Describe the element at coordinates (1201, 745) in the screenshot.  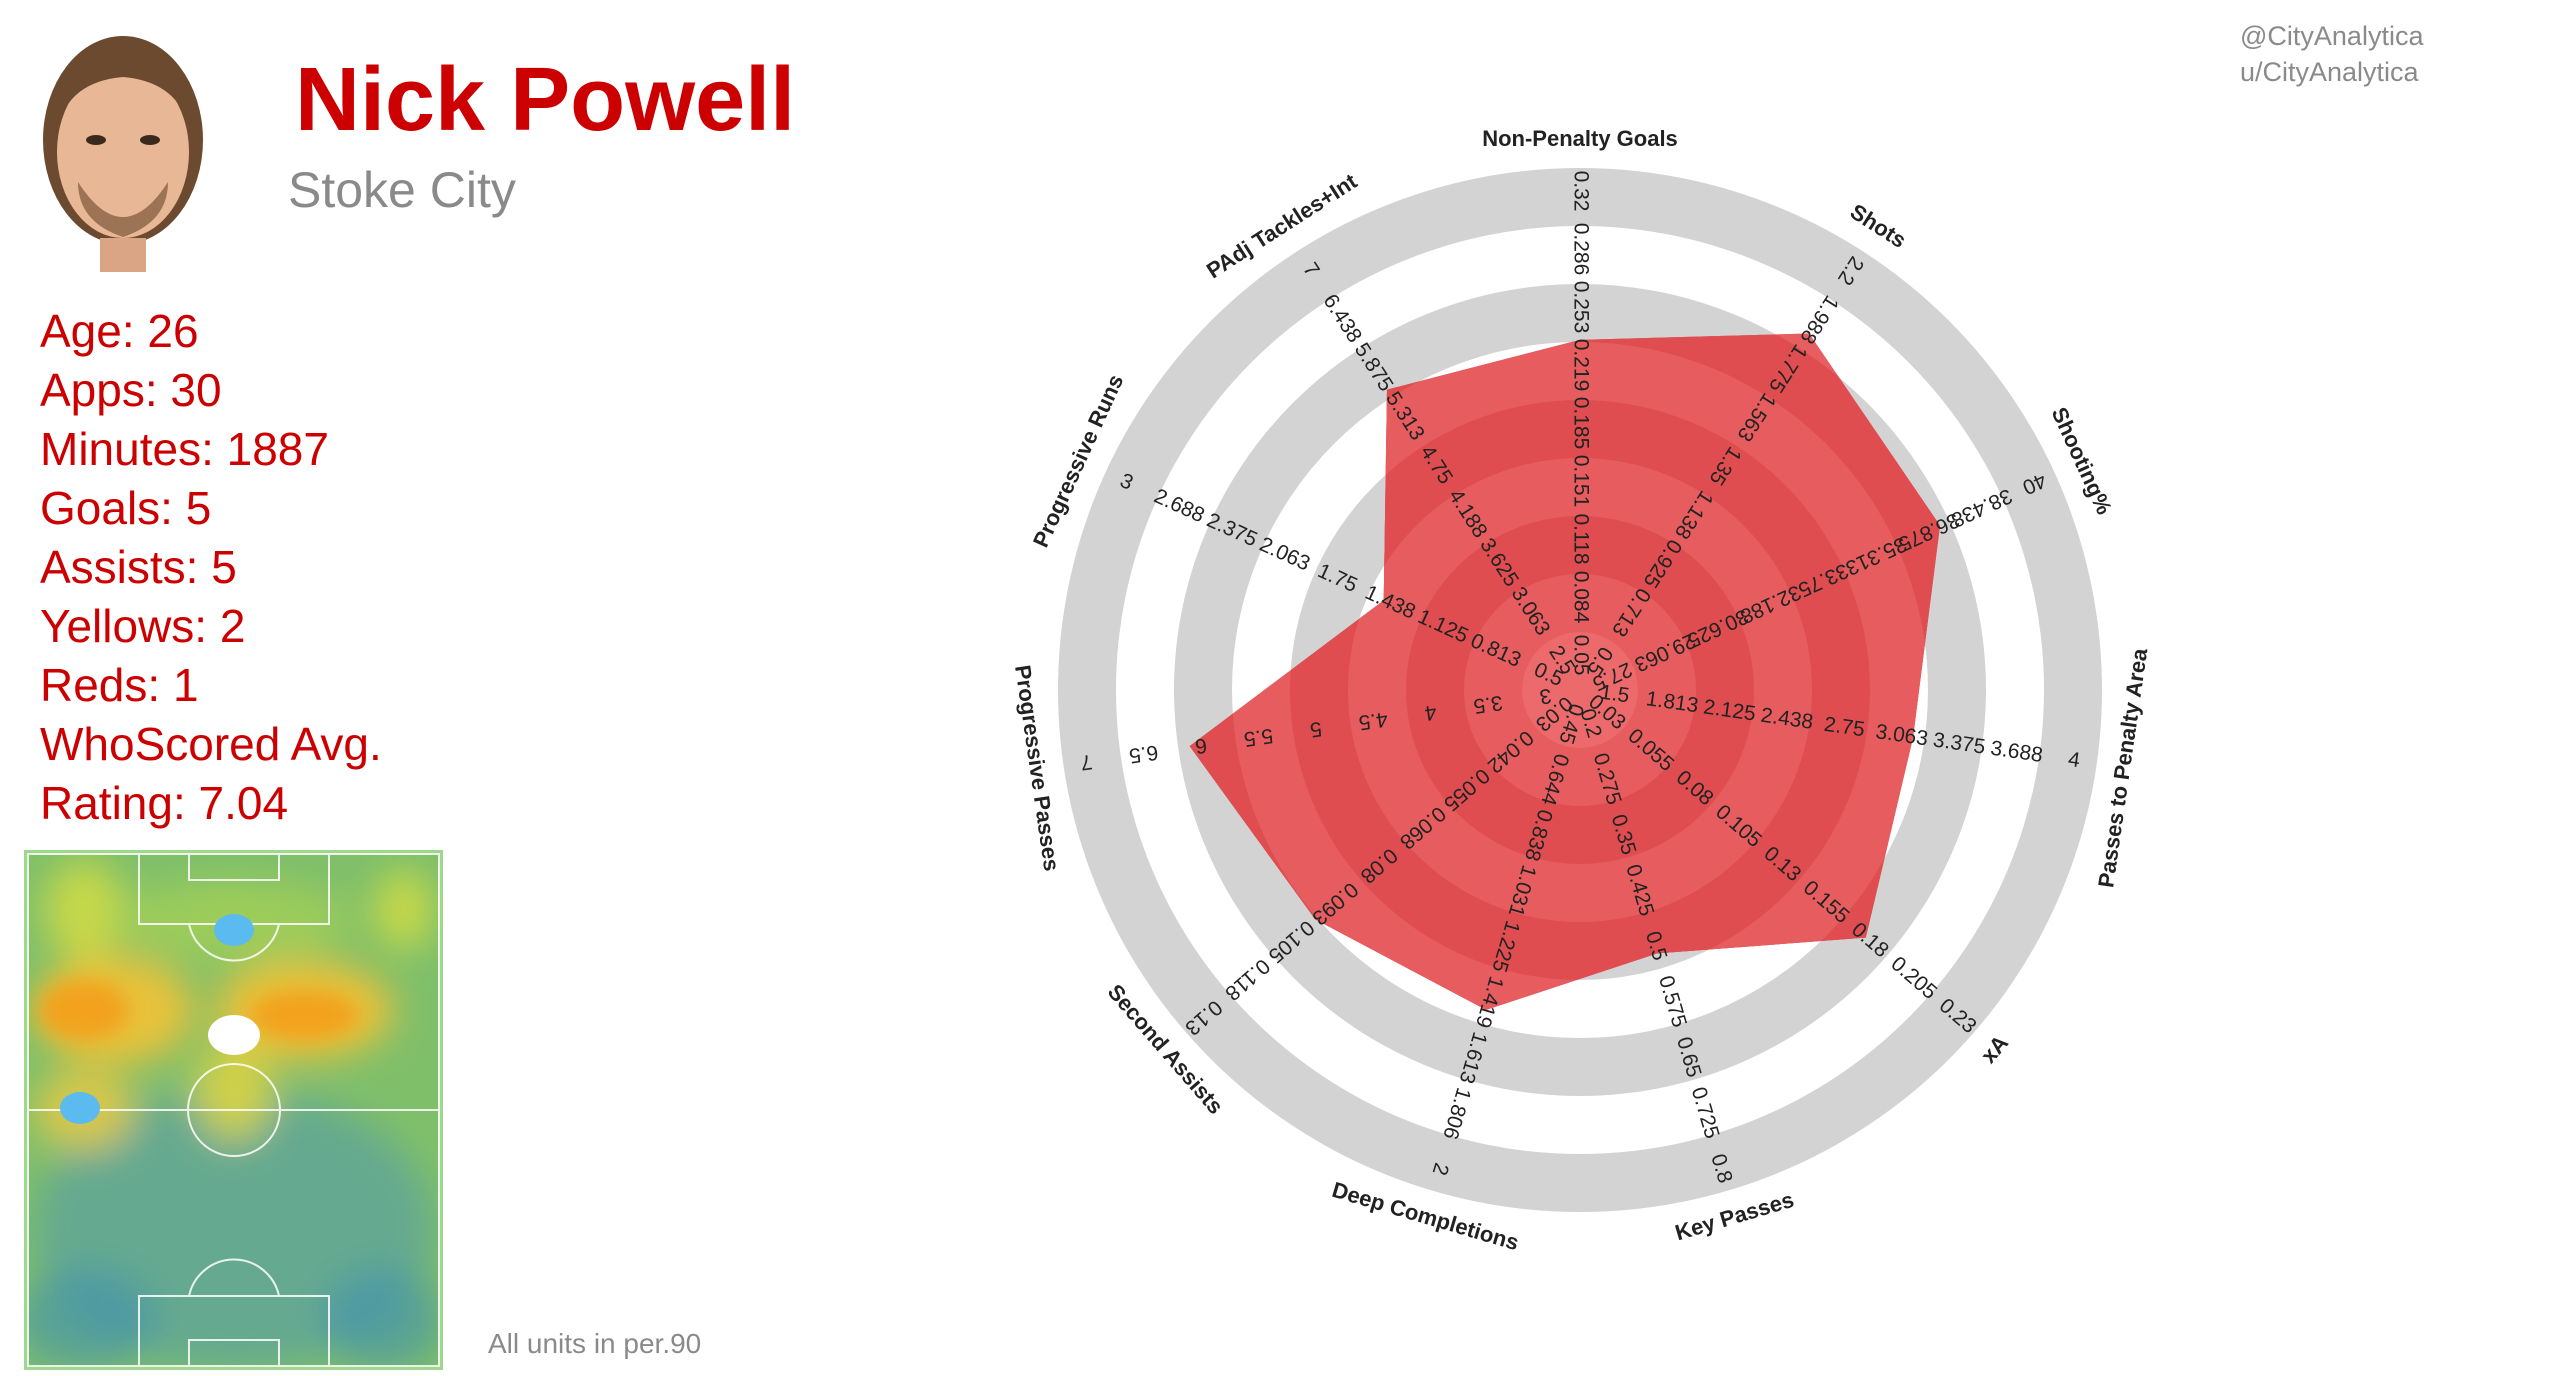
I see `radar-tick-label: 6` at that location.